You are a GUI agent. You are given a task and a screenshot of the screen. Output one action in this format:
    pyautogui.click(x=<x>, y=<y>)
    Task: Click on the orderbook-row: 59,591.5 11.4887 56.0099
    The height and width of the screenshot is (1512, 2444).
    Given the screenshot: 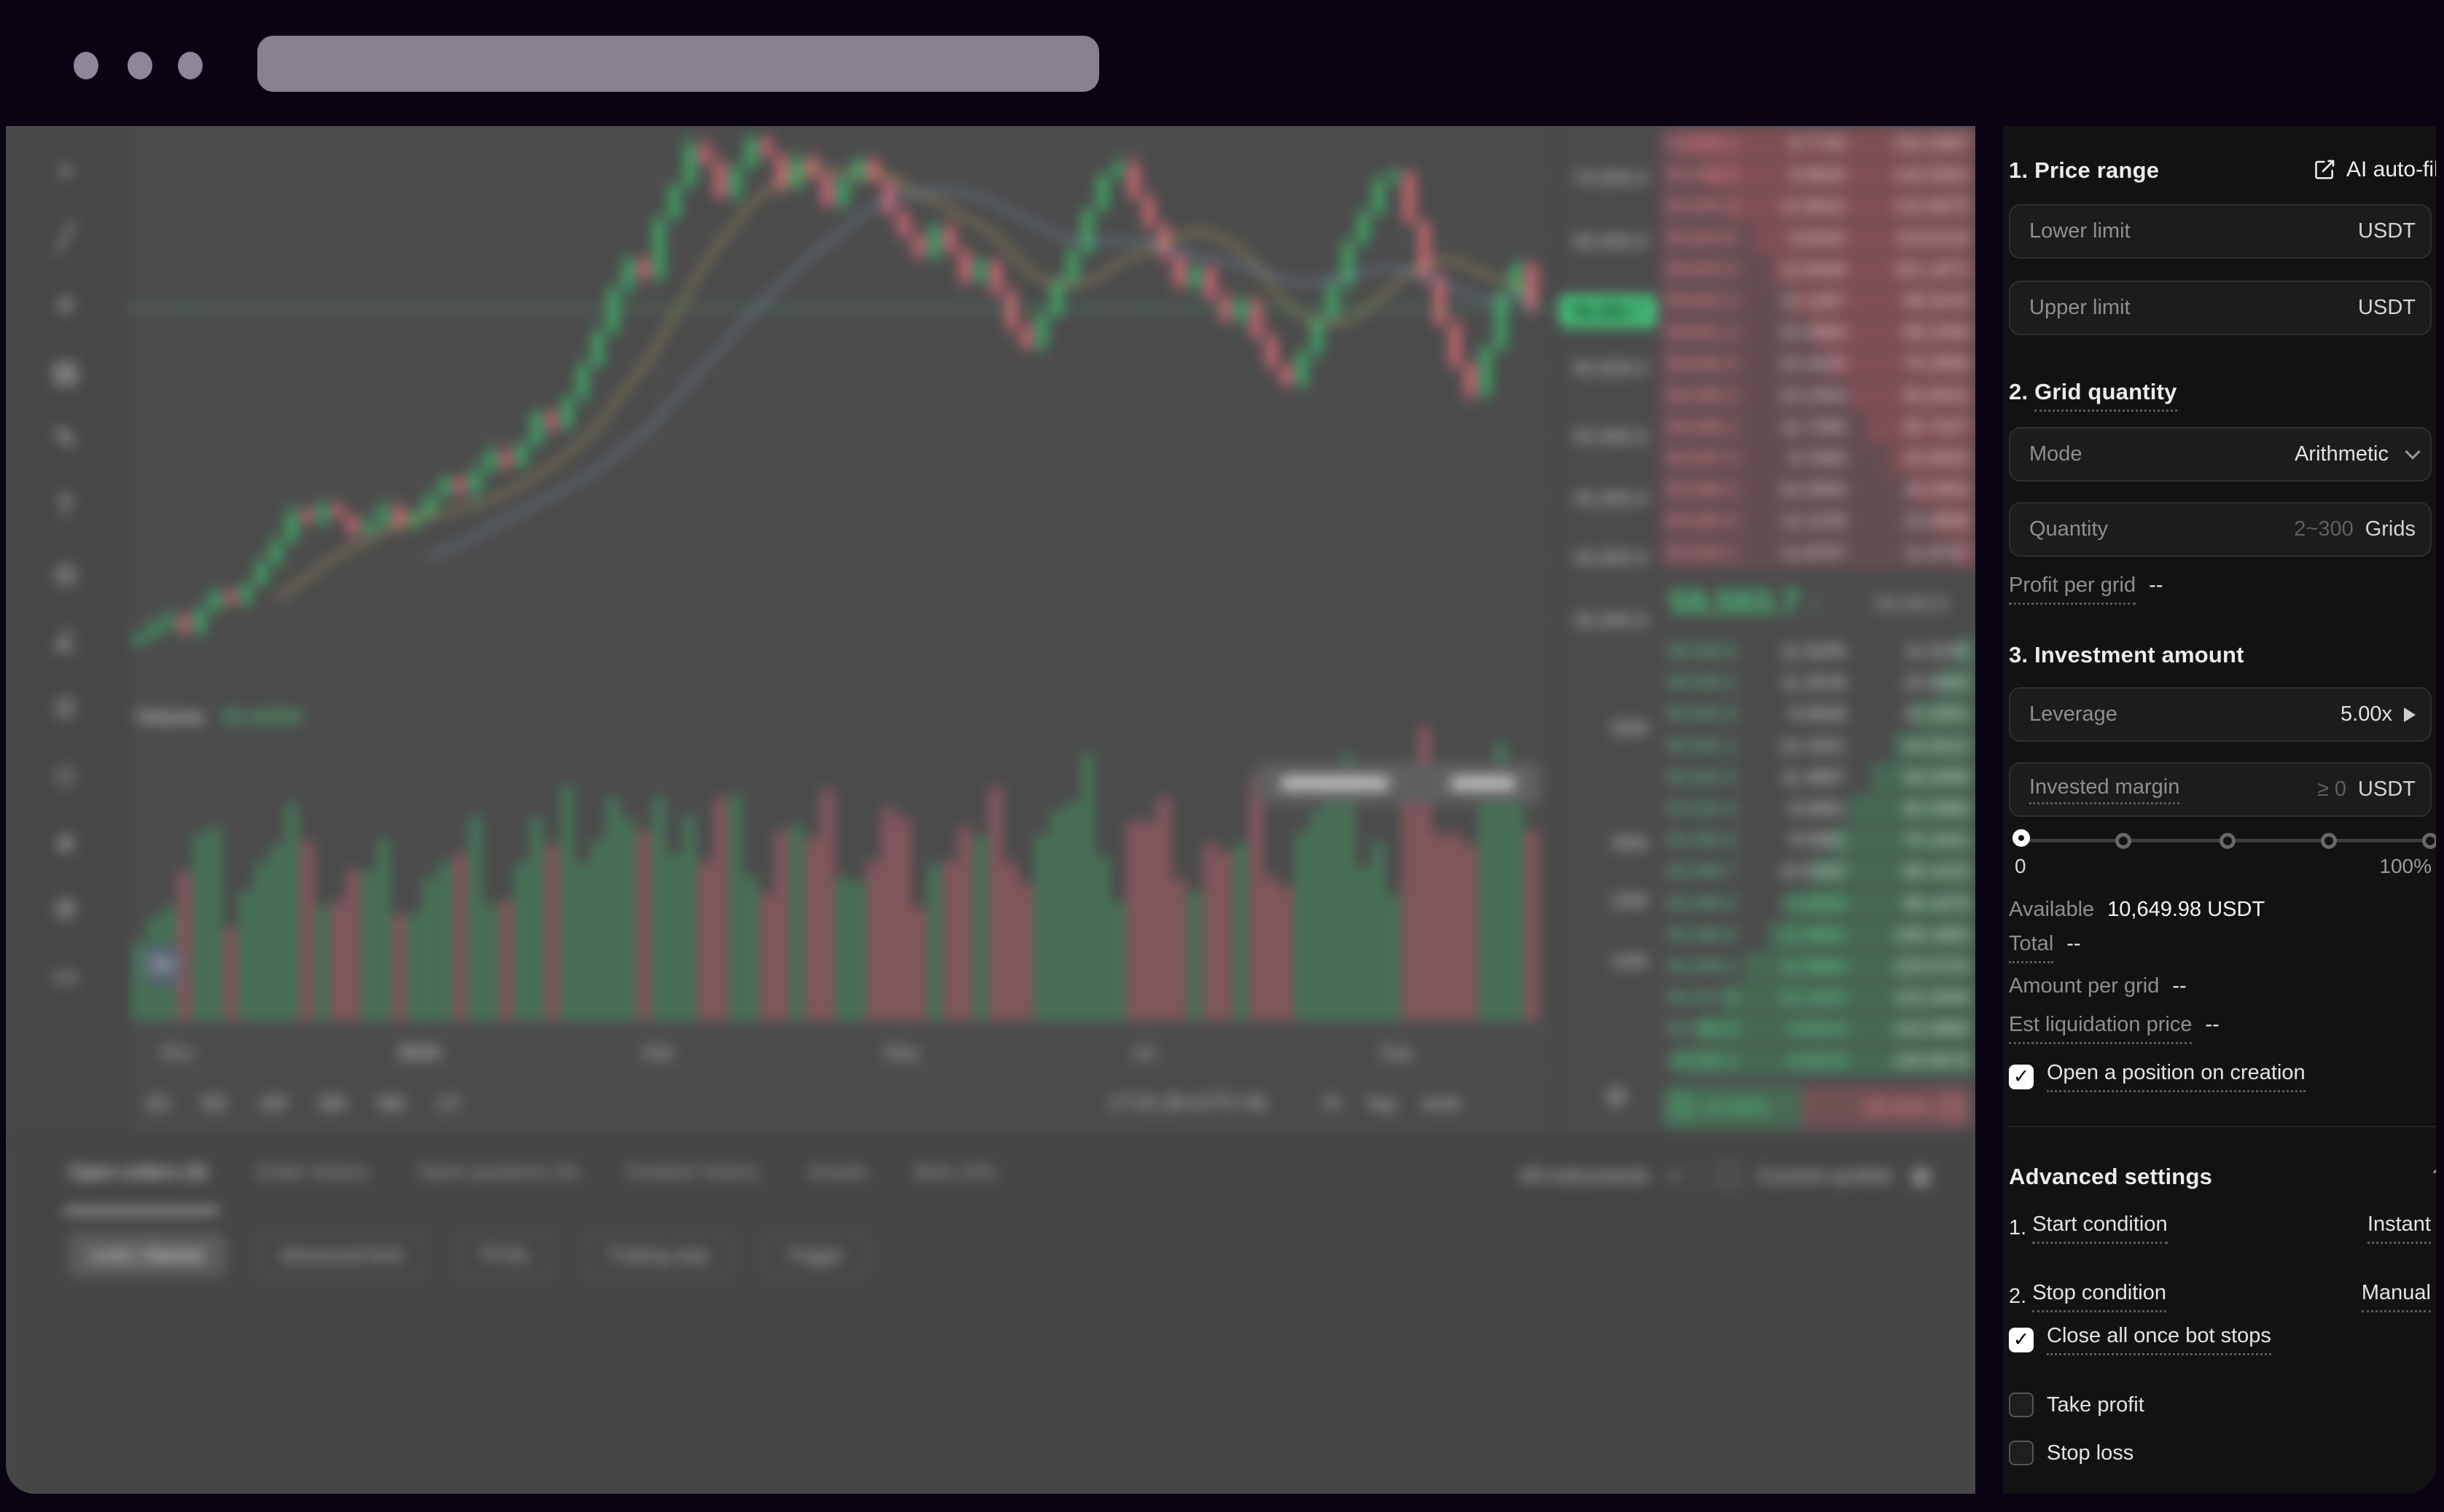 What is the action you would take?
    pyautogui.click(x=1817, y=778)
    